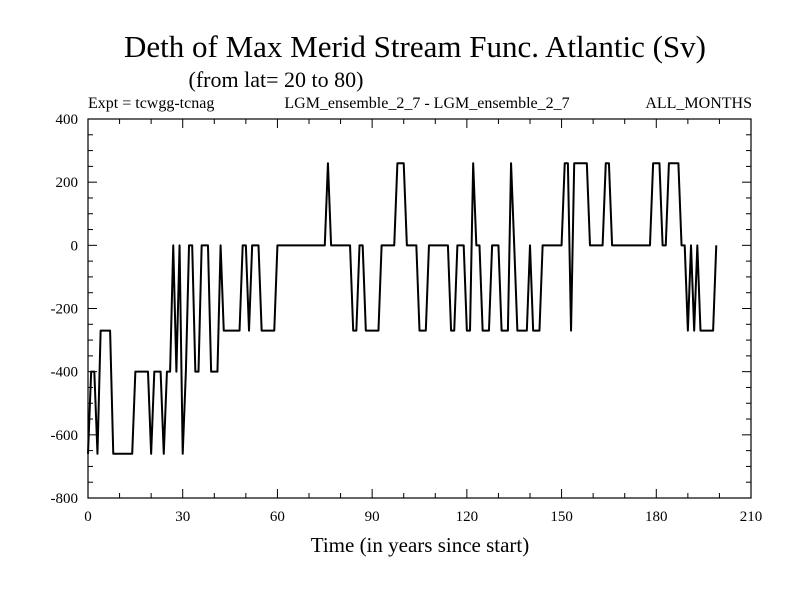 The image size is (800, 600). What do you see at coordinates (372, 517) in the screenshot?
I see `x-tick-label: 90` at bounding box center [372, 517].